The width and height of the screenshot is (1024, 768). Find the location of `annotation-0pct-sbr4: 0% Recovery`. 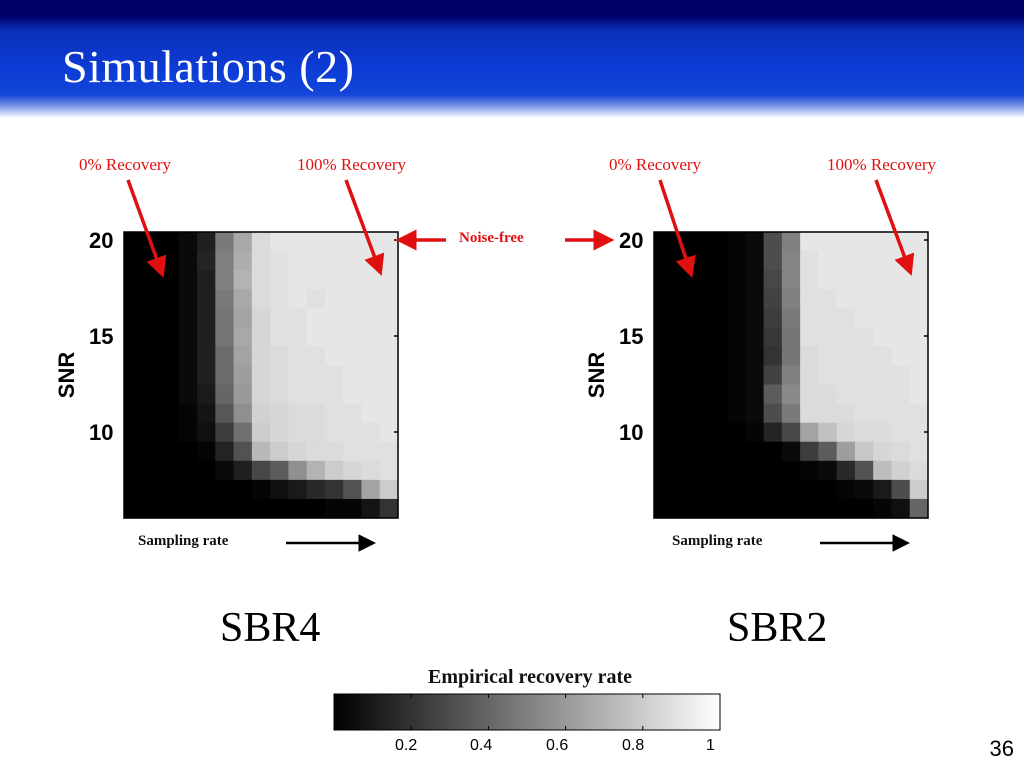

annotation-0pct-sbr4: 0% Recovery is located at coordinates (125, 164).